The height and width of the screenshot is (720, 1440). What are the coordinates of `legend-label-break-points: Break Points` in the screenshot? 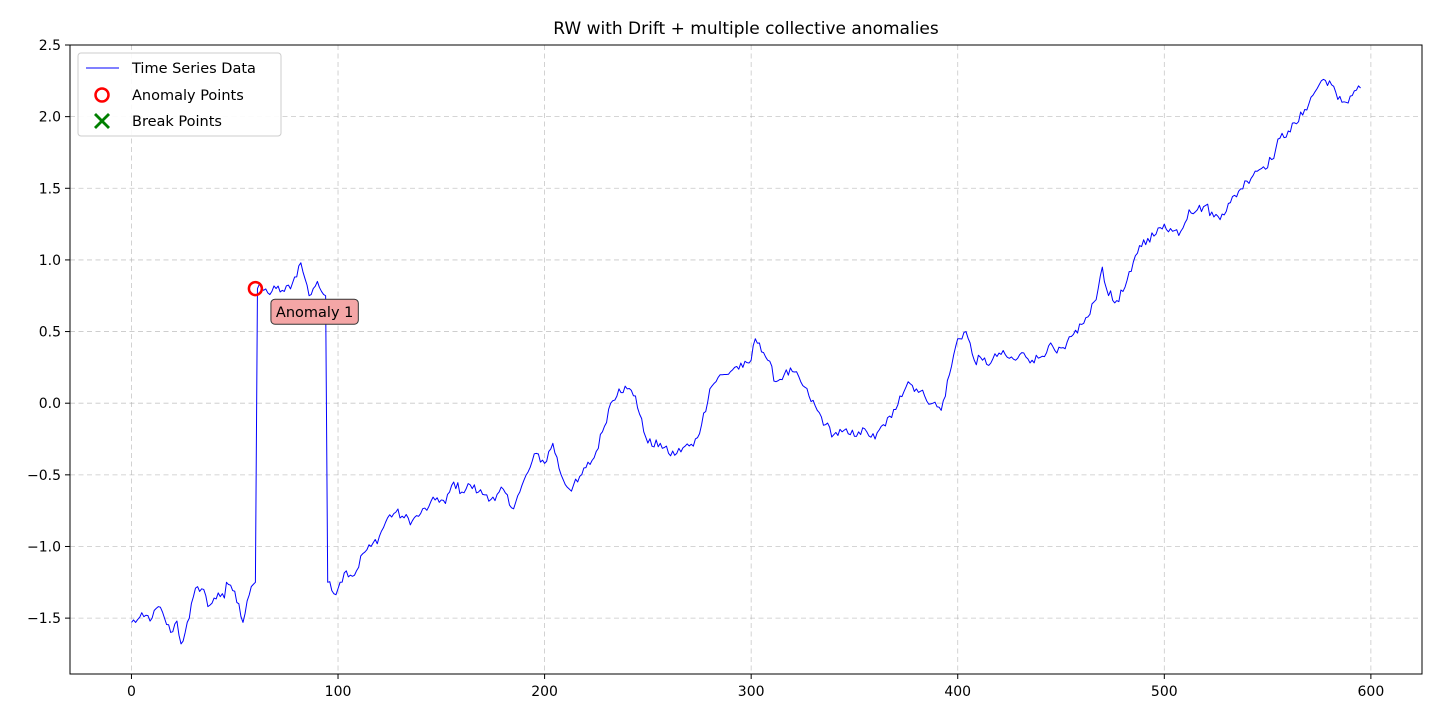 It's located at (177, 122).